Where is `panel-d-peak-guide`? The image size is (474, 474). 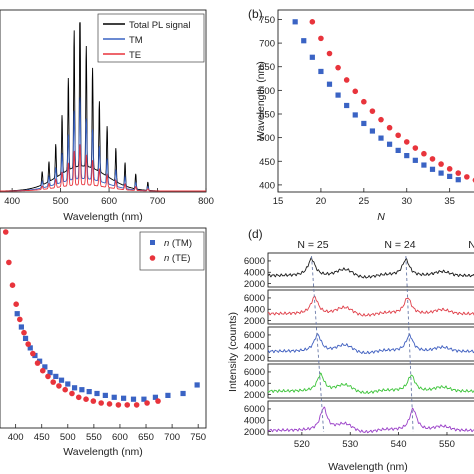
panel-d-peak-guide is located at coordinates (318, 344).